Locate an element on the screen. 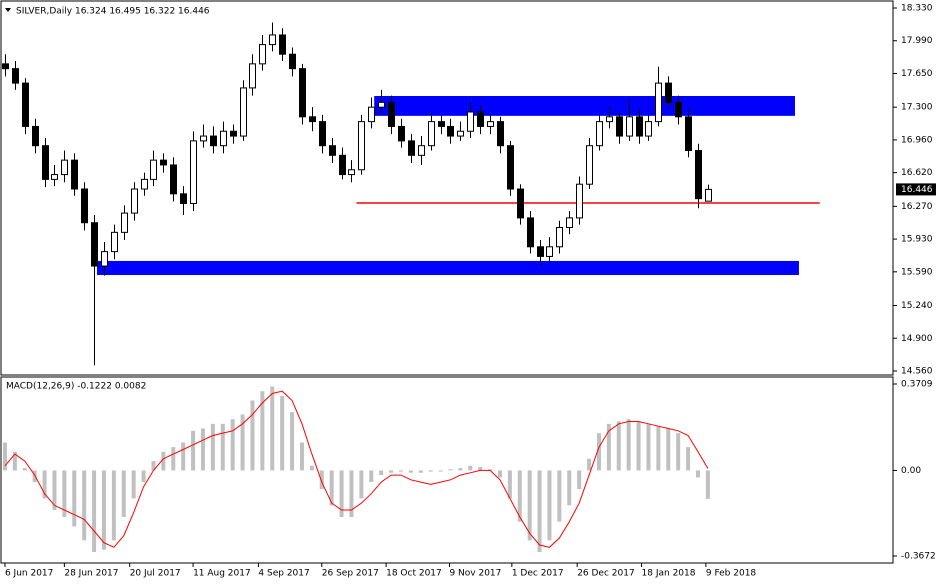 The image size is (939, 584). y-tick-label: 14.900 is located at coordinates (917, 339).